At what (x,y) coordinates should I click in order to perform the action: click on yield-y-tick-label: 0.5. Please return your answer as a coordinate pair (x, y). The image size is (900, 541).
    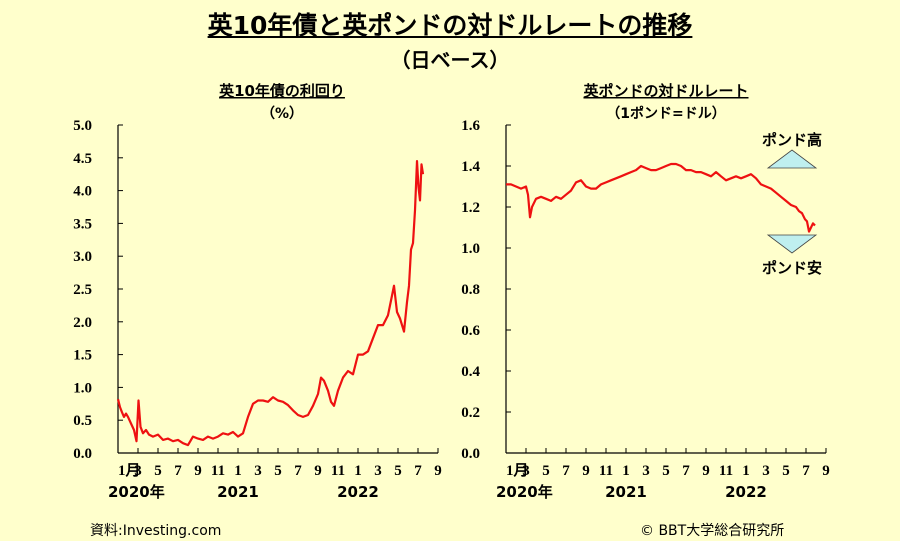
    Looking at the image, I should click on (82, 421).